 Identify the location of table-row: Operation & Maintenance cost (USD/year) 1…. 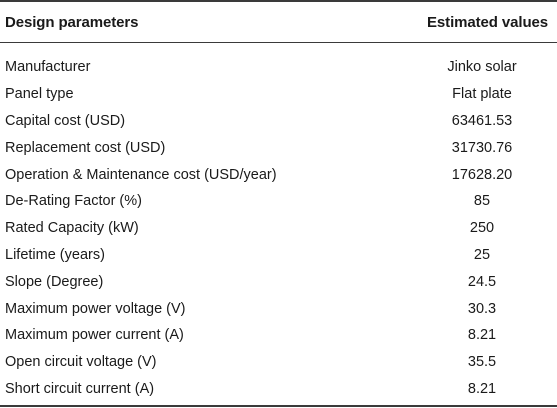
(278, 174).